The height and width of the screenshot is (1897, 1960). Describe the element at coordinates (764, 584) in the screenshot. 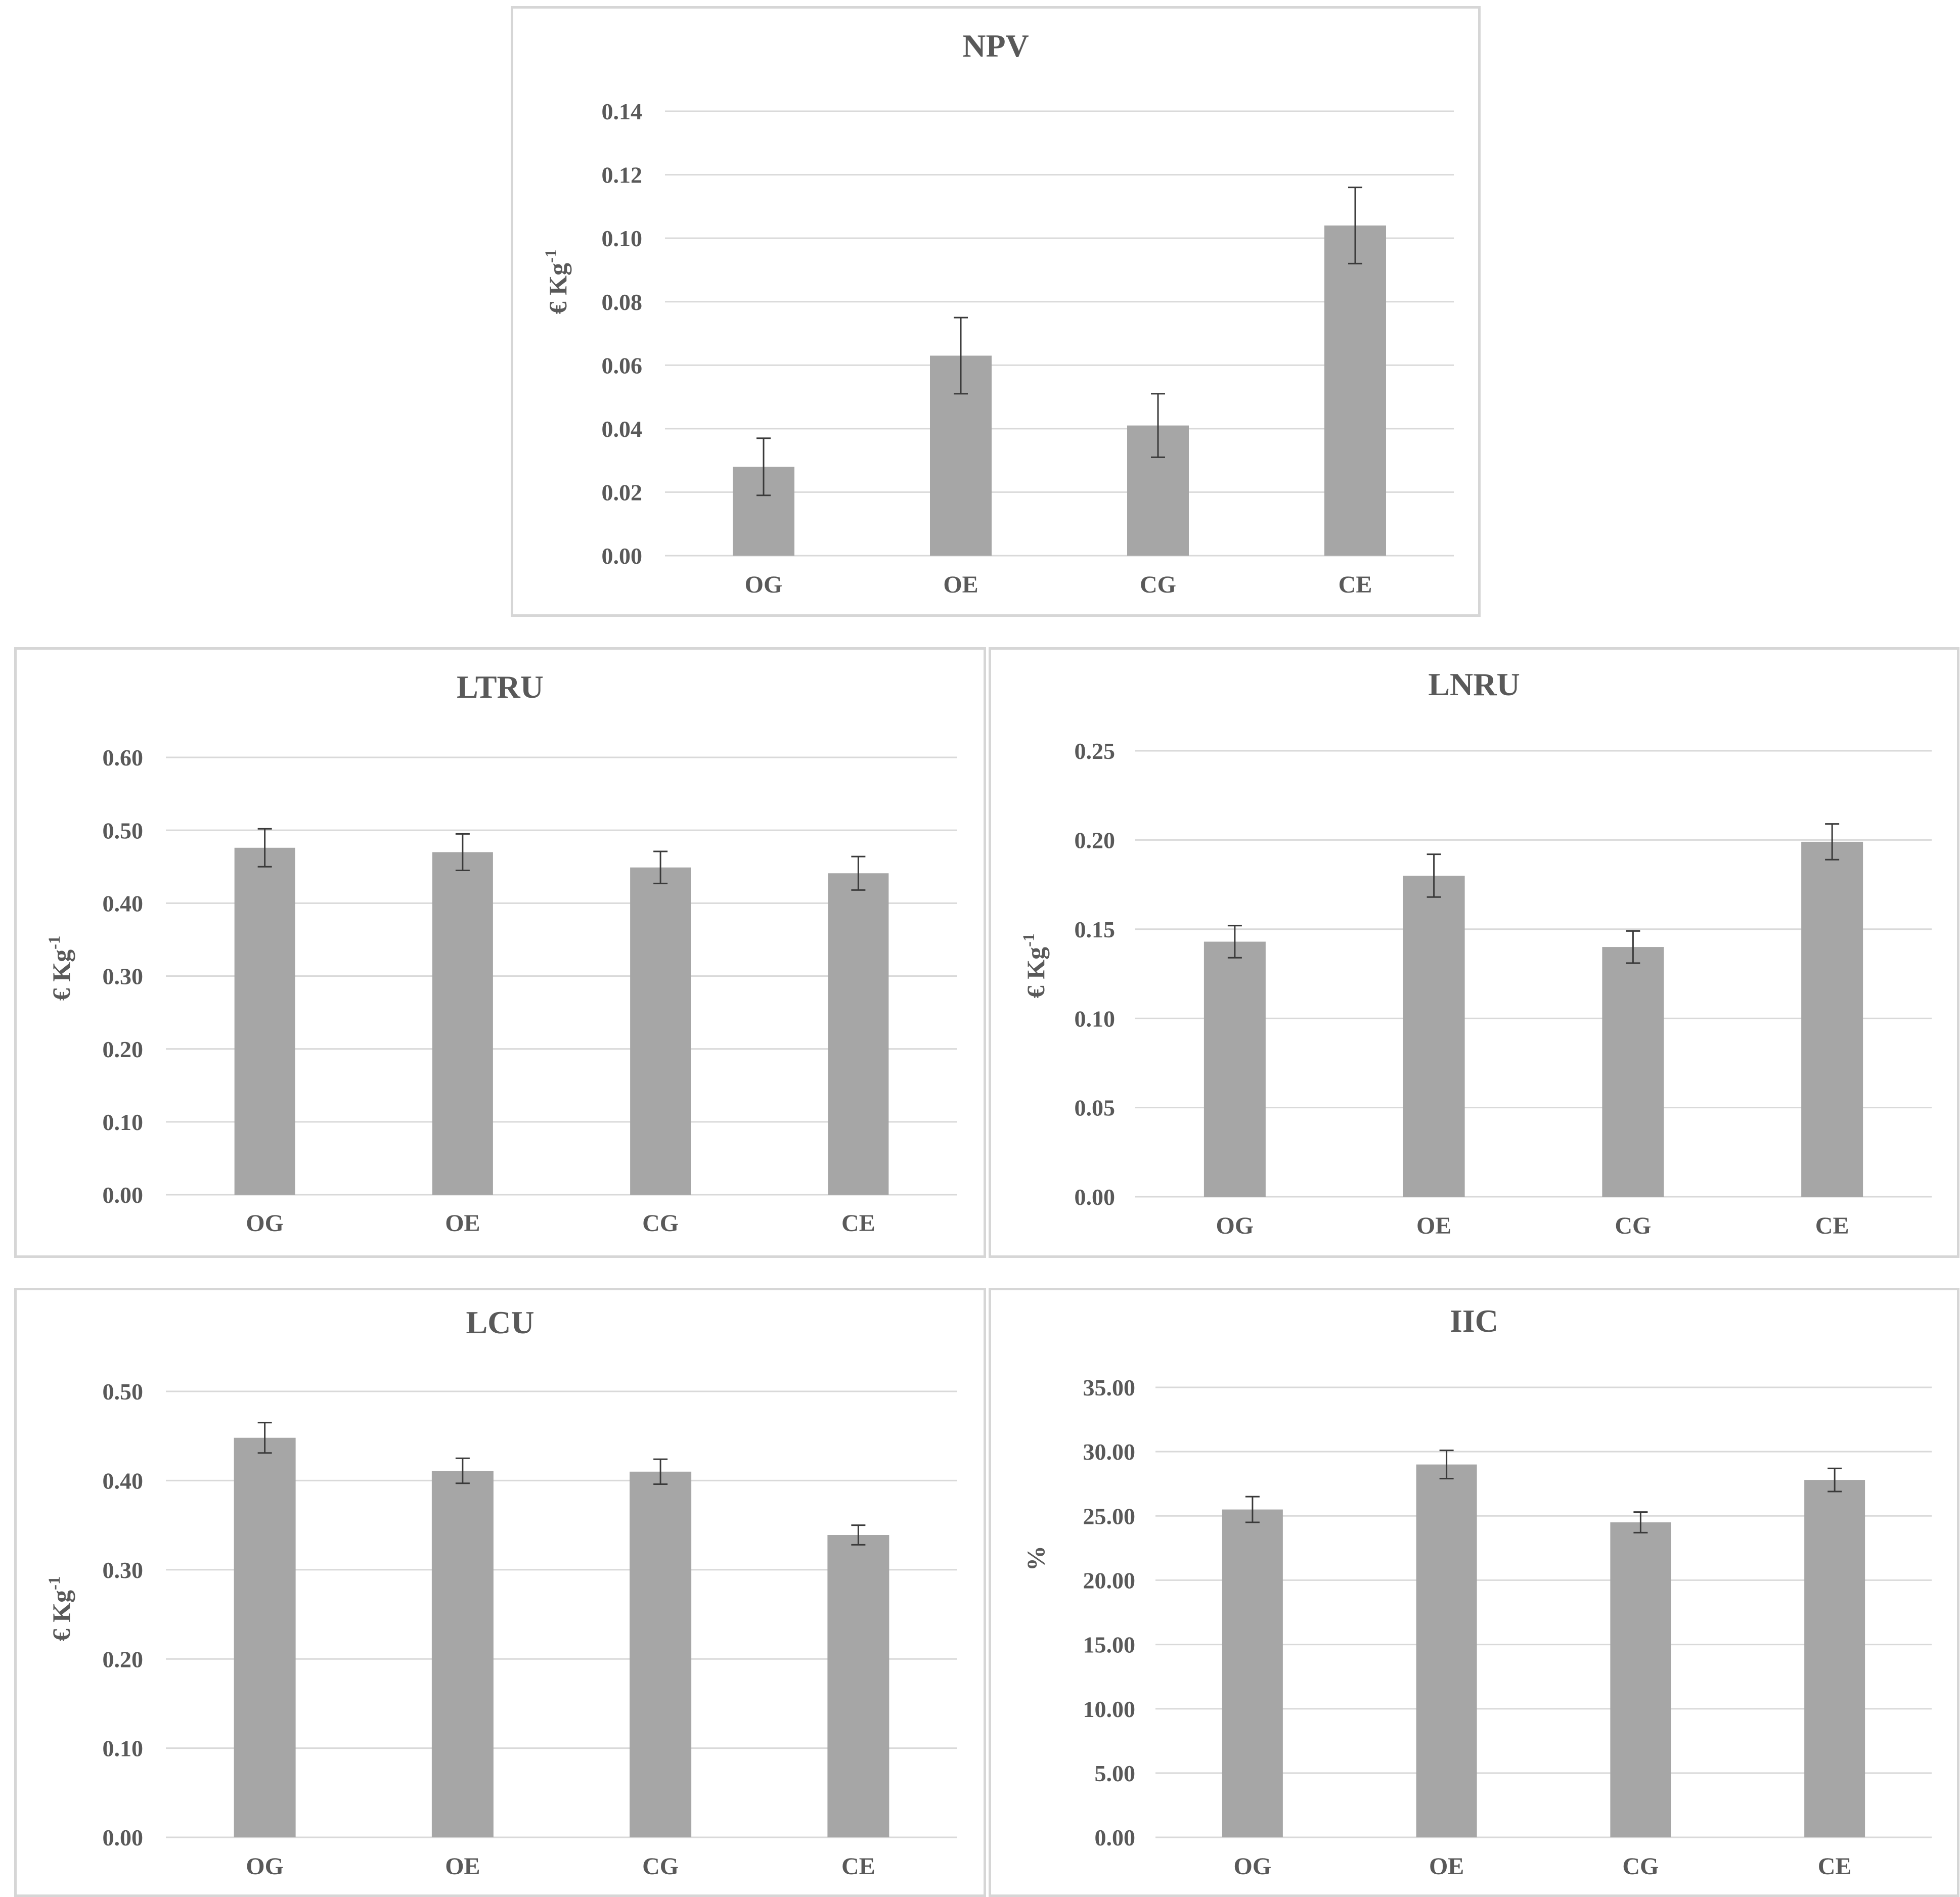

I see `x-category-label: OG` at that location.